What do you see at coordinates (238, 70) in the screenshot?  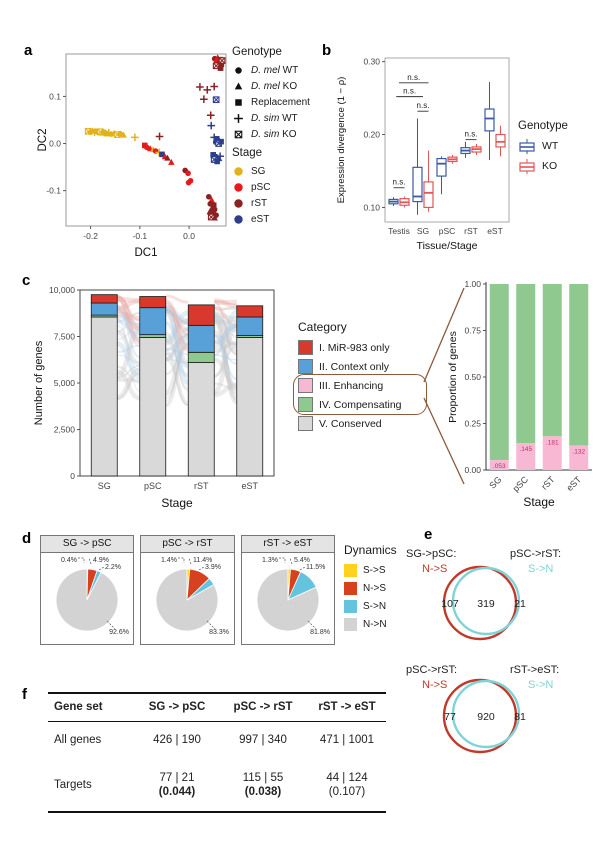 I see `circle-icon` at bounding box center [238, 70].